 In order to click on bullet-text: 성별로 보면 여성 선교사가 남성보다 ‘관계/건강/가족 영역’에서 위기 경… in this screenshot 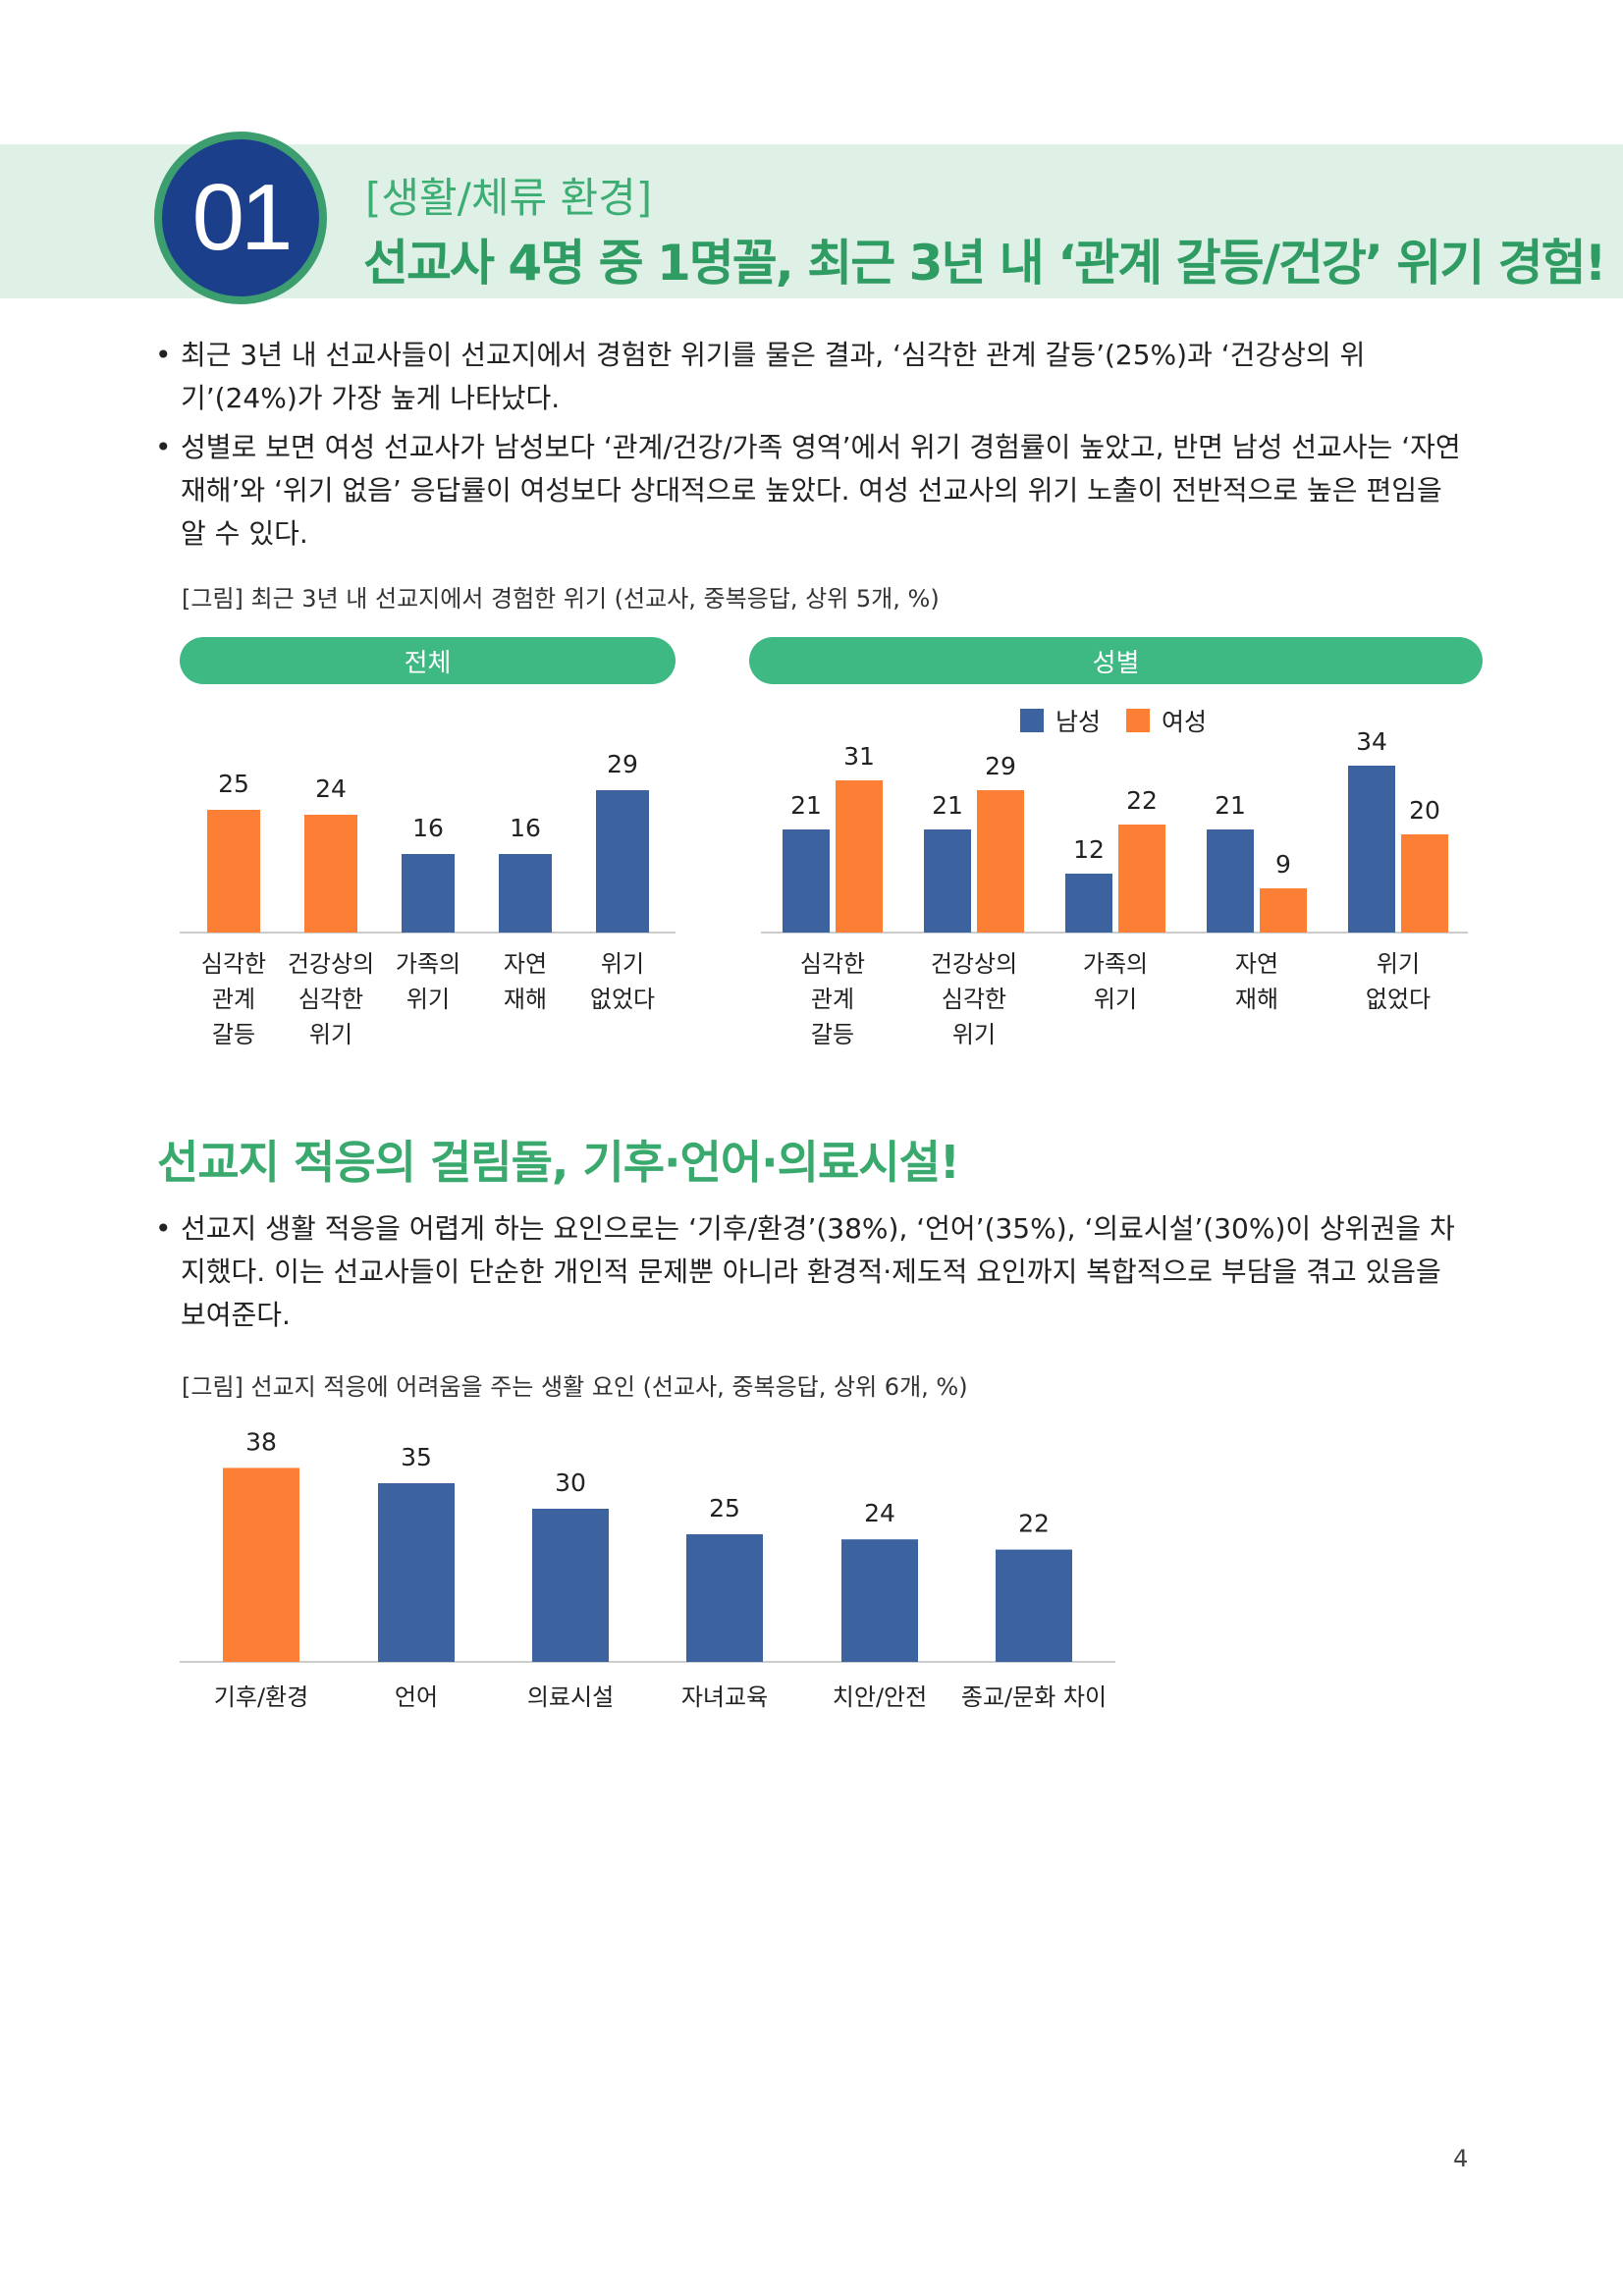, I will do `click(821, 491)`.